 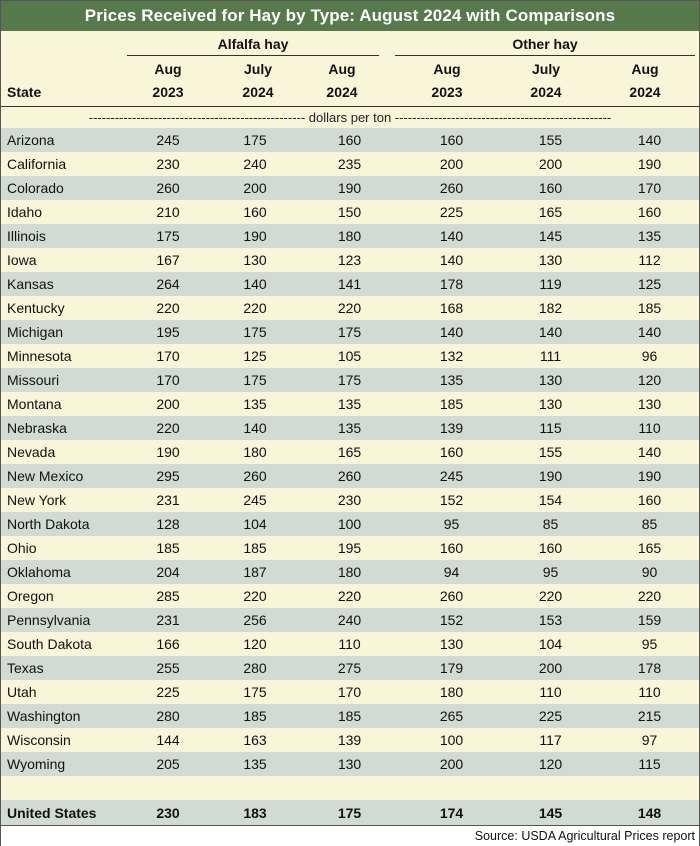 What do you see at coordinates (350, 500) in the screenshot?
I see `table-row: New York 231 245 230 152 154 160` at bounding box center [350, 500].